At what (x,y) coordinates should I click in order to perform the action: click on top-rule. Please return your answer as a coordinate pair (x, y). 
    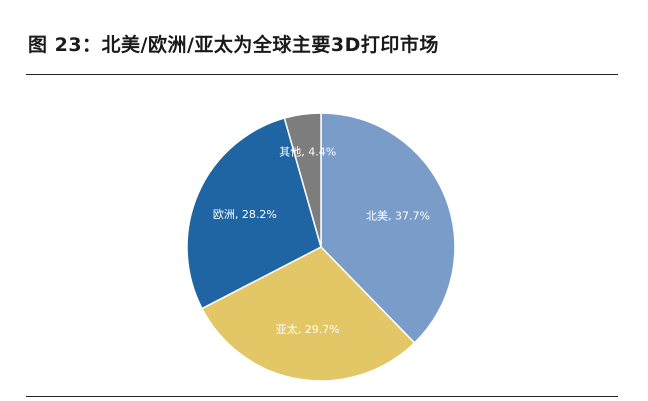
    Looking at the image, I should click on (322, 74).